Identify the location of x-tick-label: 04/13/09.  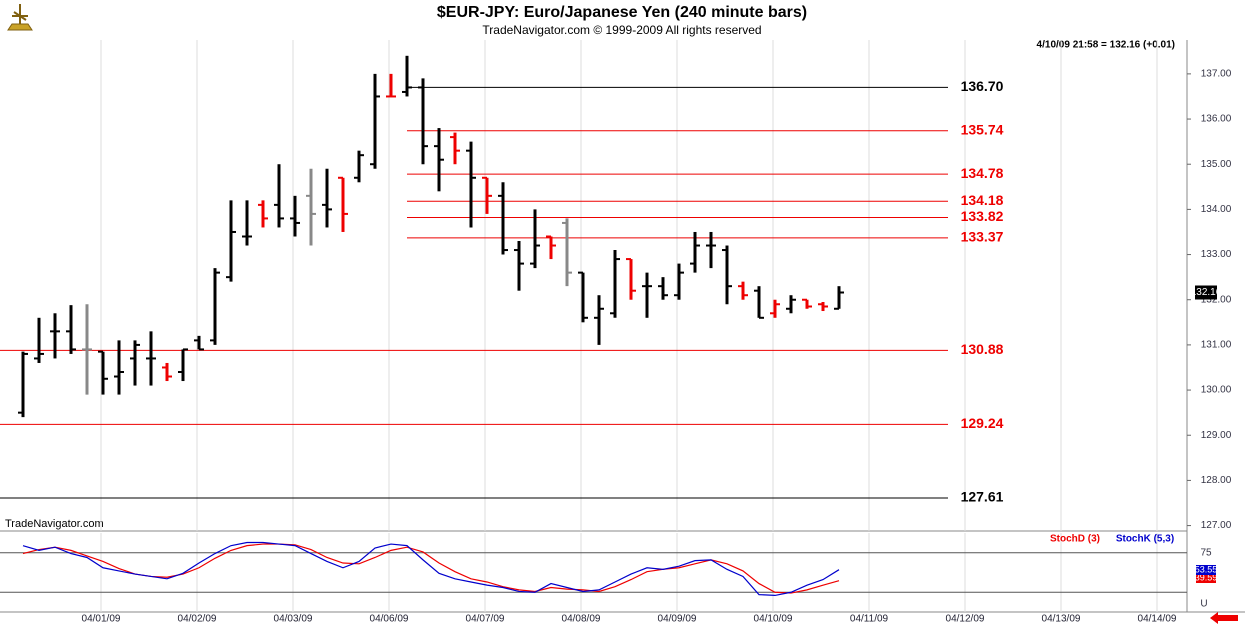
(1061, 619).